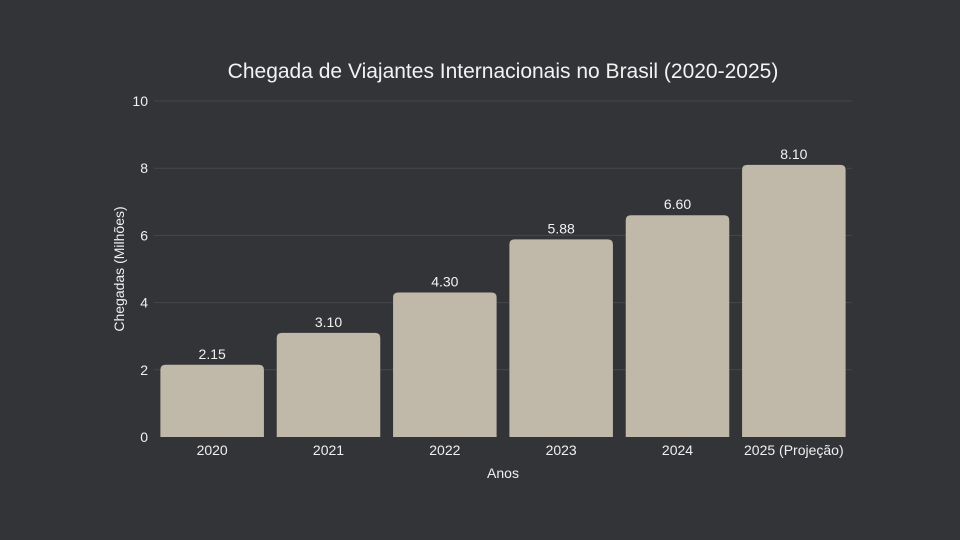 The image size is (960, 540). I want to click on bar-2022, so click(445, 364).